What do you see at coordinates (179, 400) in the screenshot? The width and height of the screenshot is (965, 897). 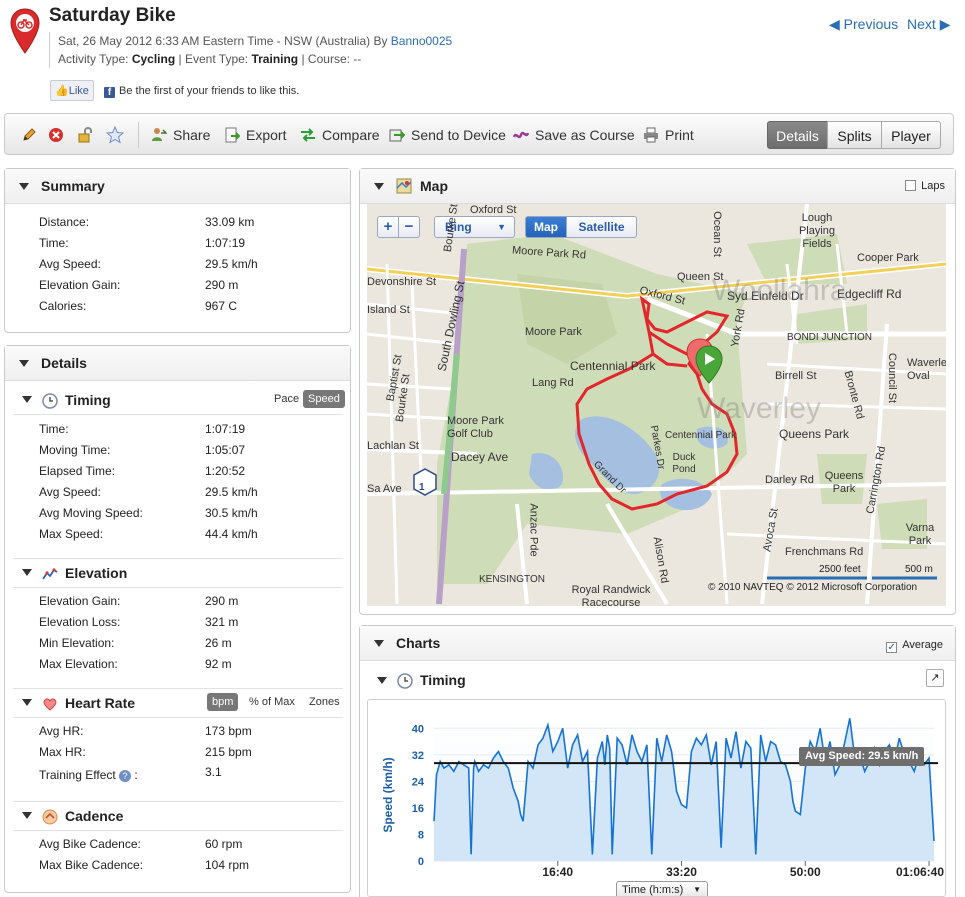 I see `timing-section-header: Timing Pace Speed` at bounding box center [179, 400].